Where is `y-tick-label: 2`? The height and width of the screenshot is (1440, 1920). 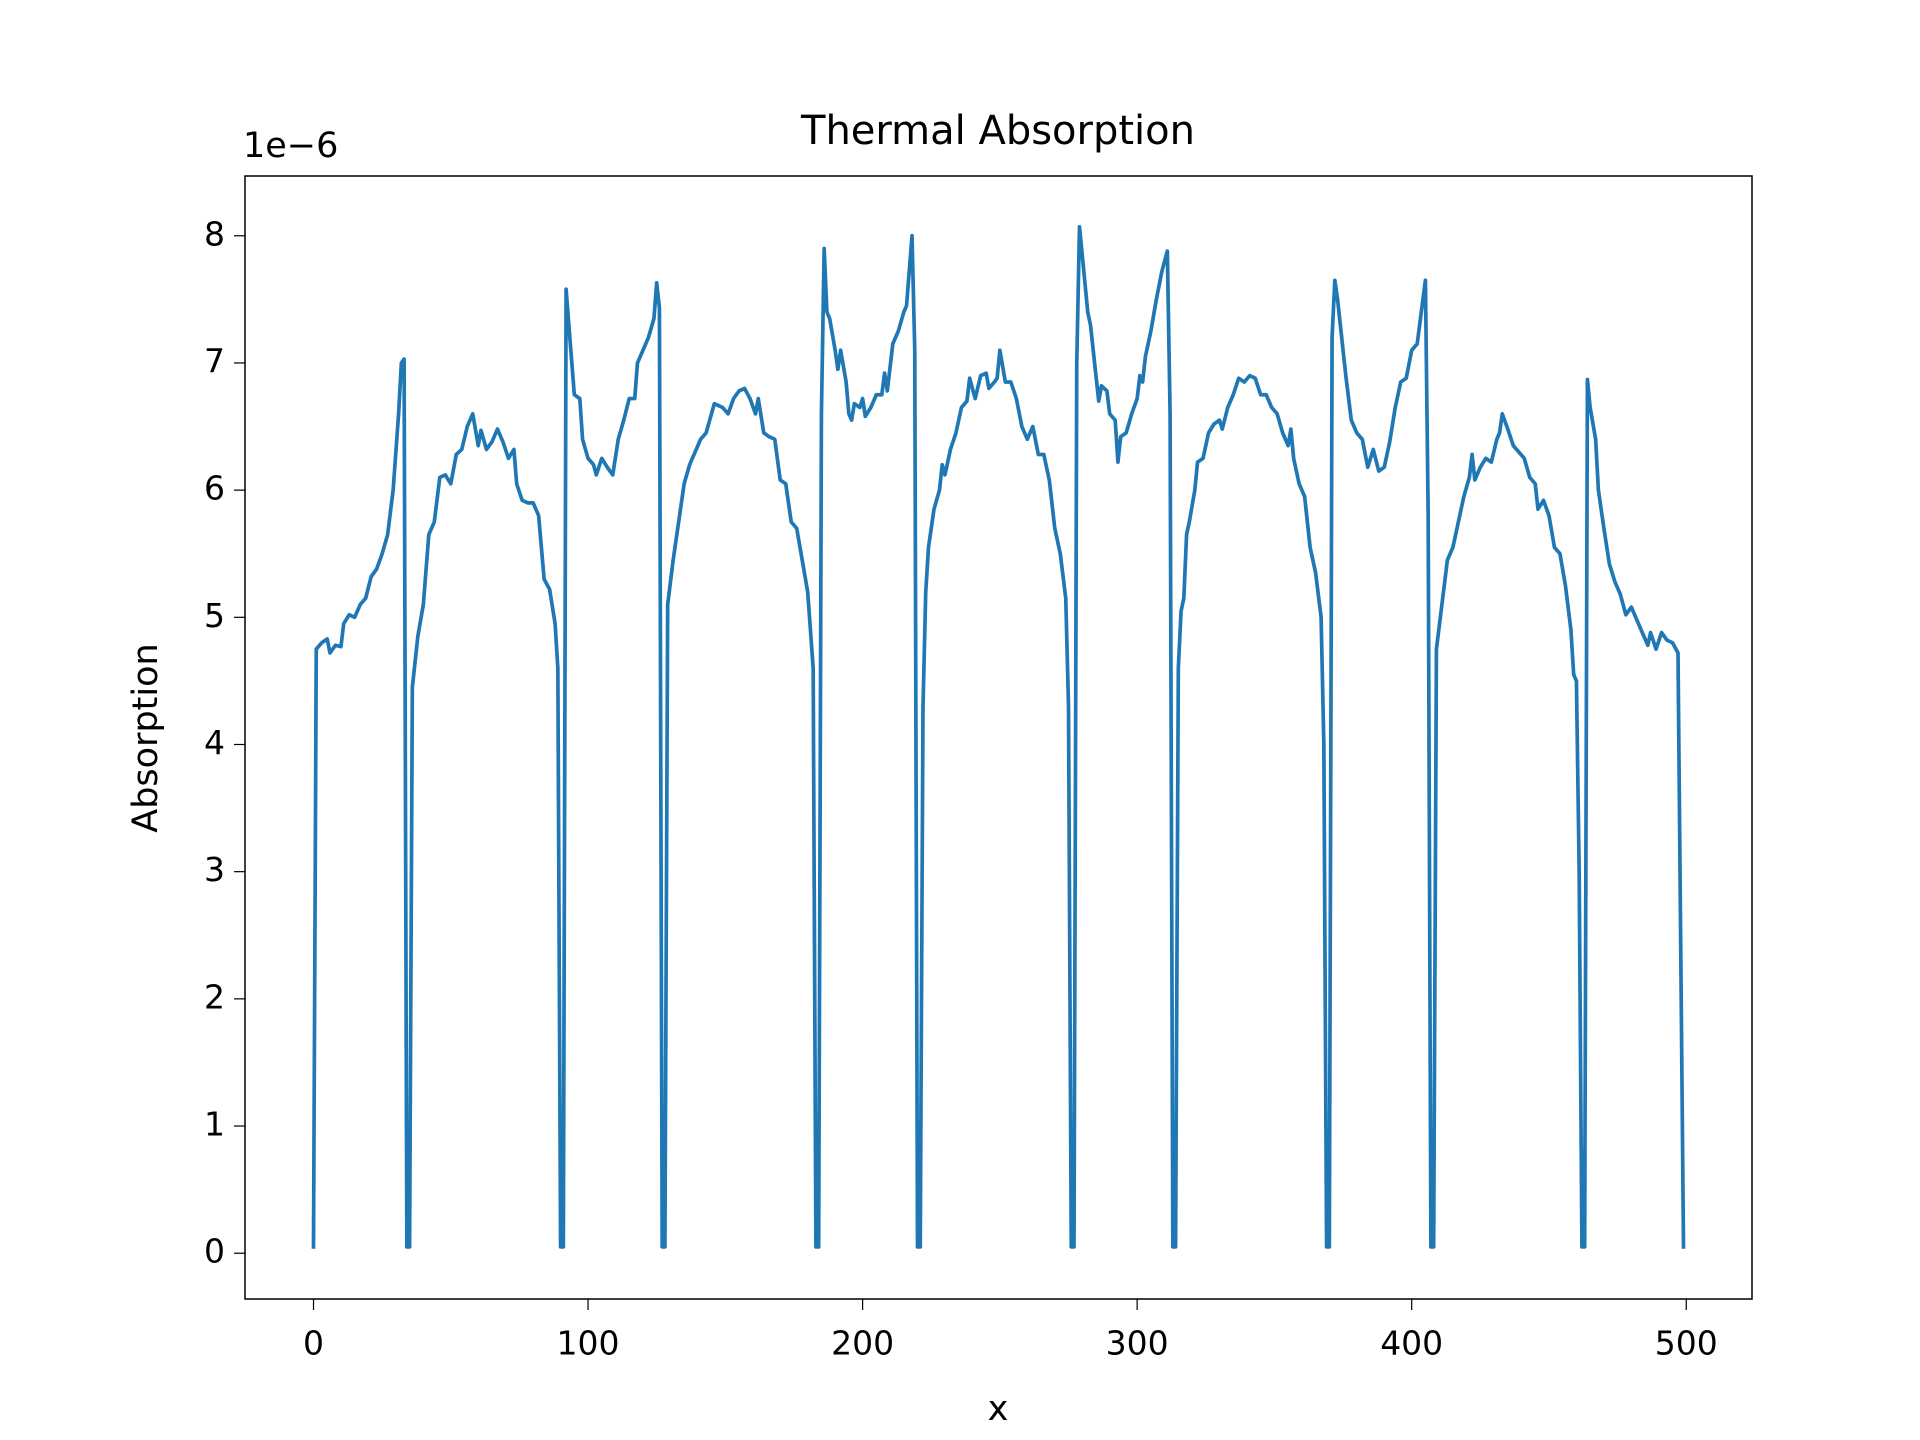
y-tick-label: 2 is located at coordinates (214, 996).